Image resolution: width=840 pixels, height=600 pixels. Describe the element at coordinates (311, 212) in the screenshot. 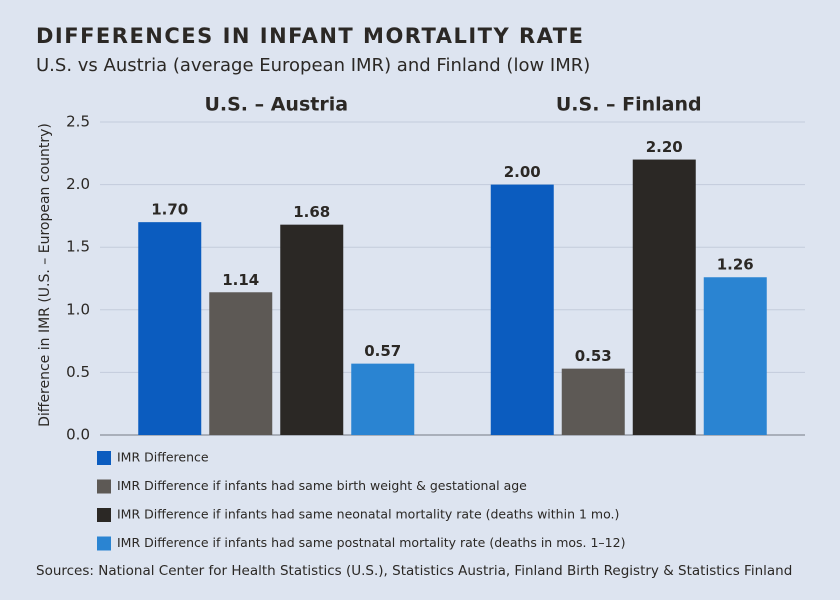

I see `data-label: 1.68` at that location.